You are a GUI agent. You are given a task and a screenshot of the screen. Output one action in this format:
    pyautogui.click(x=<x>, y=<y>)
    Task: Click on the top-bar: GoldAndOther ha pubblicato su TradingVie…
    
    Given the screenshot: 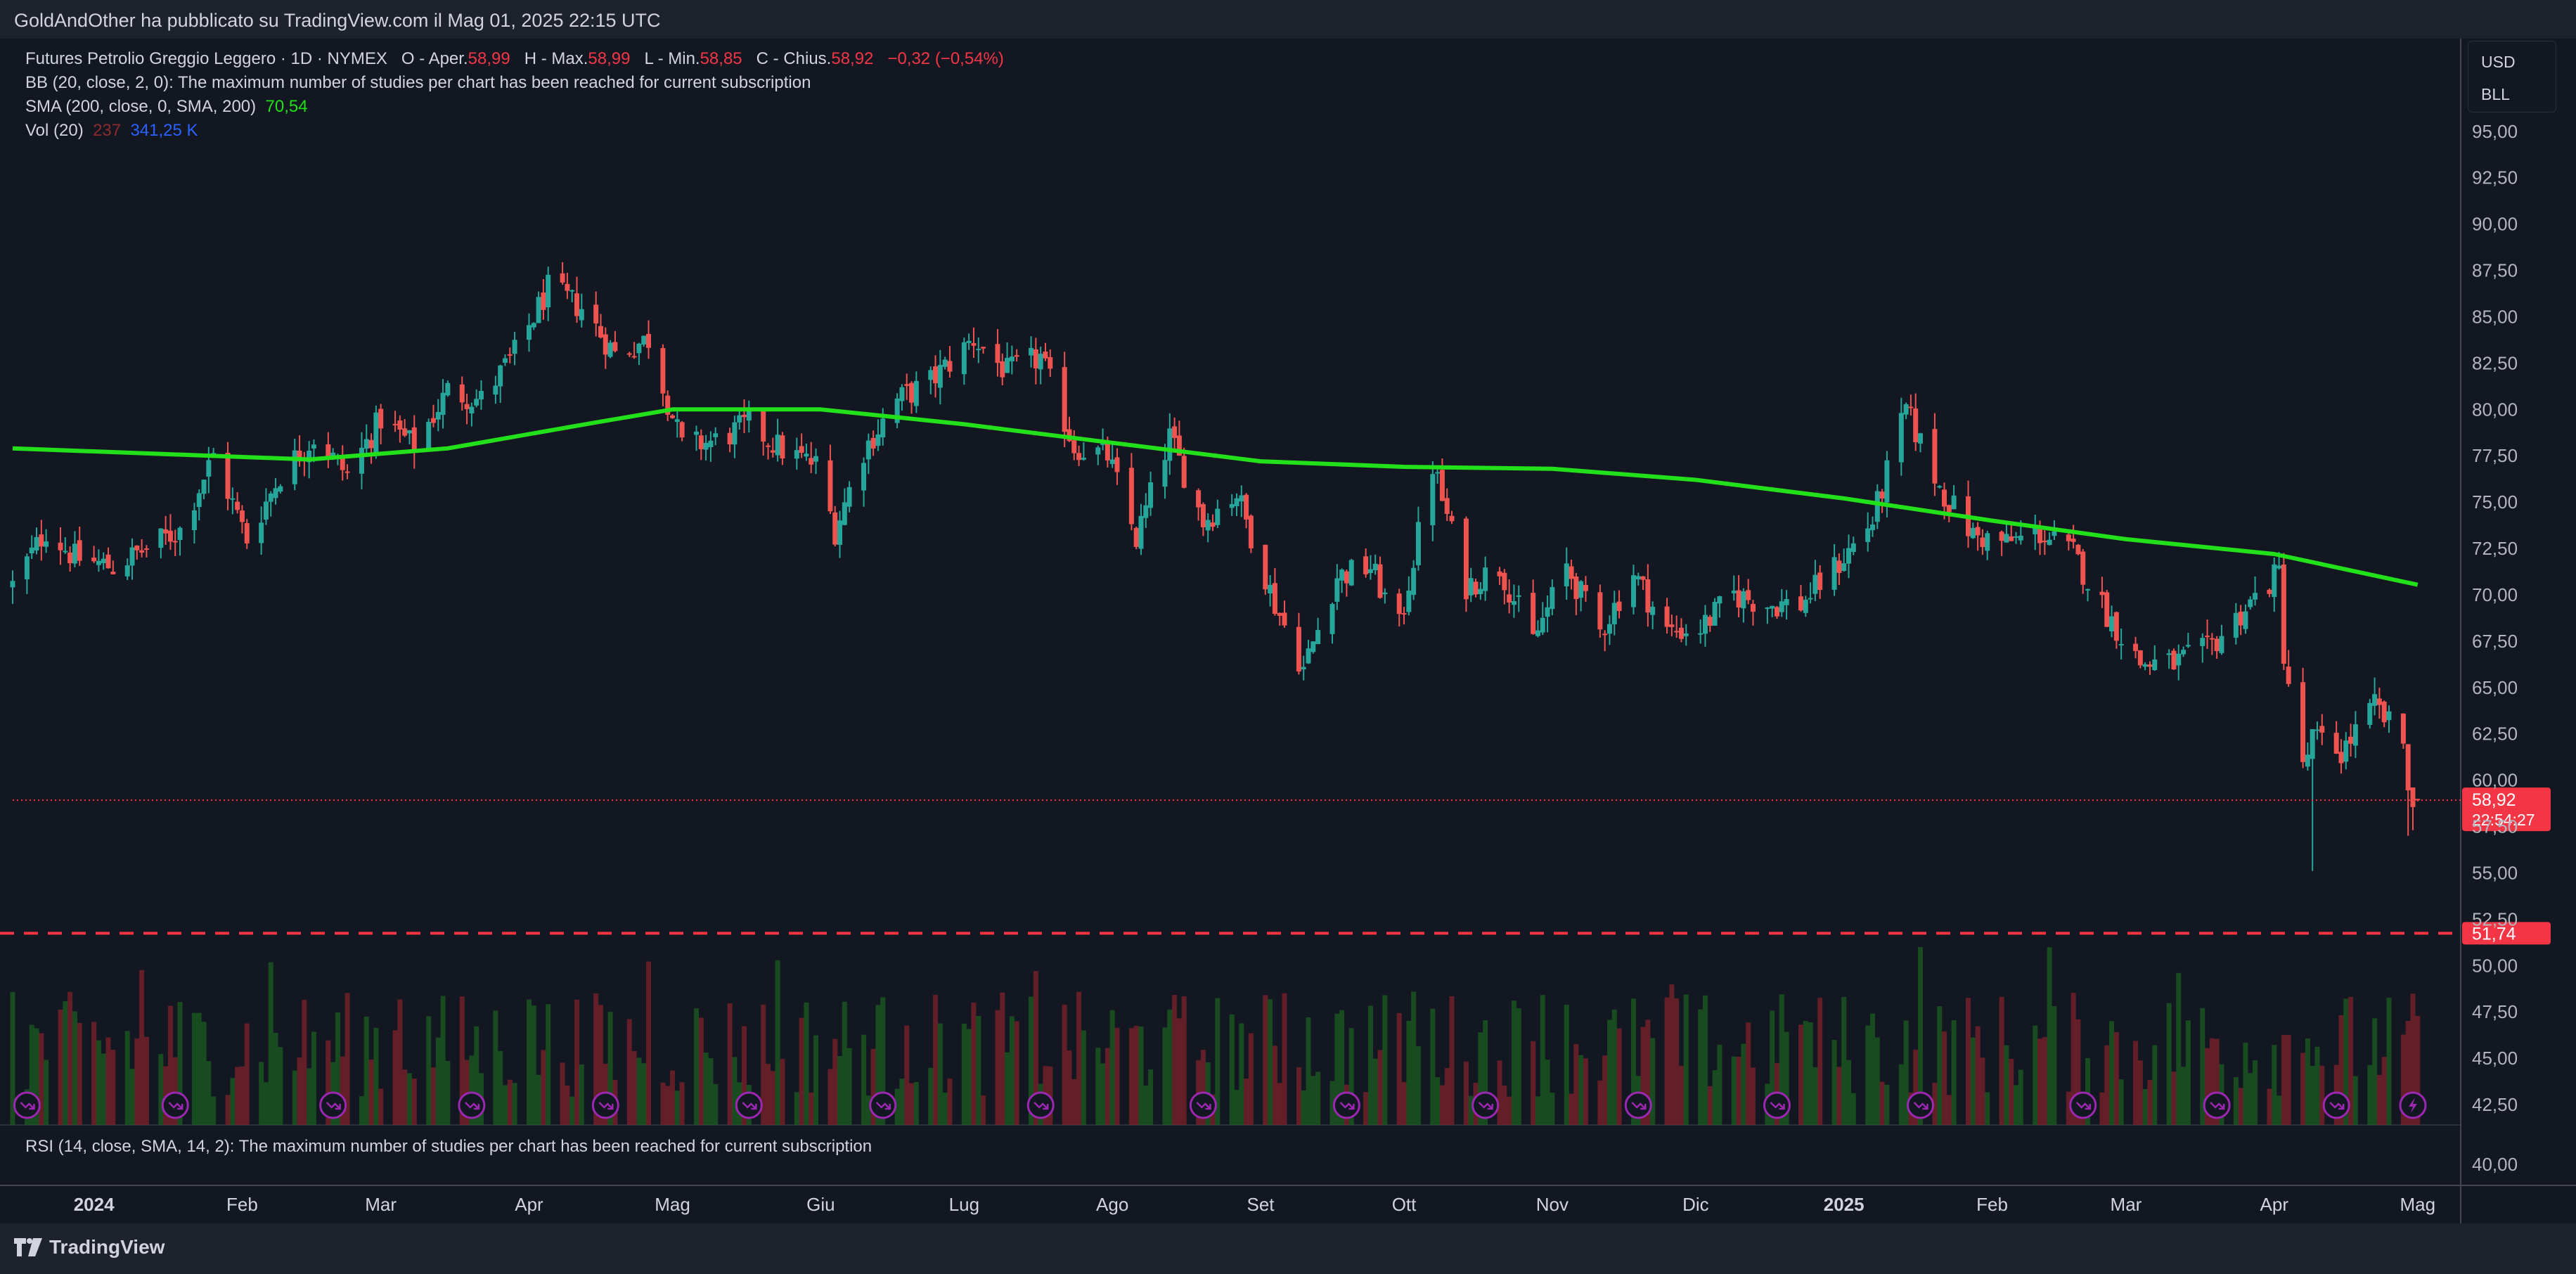 What is the action you would take?
    pyautogui.click(x=1288, y=22)
    